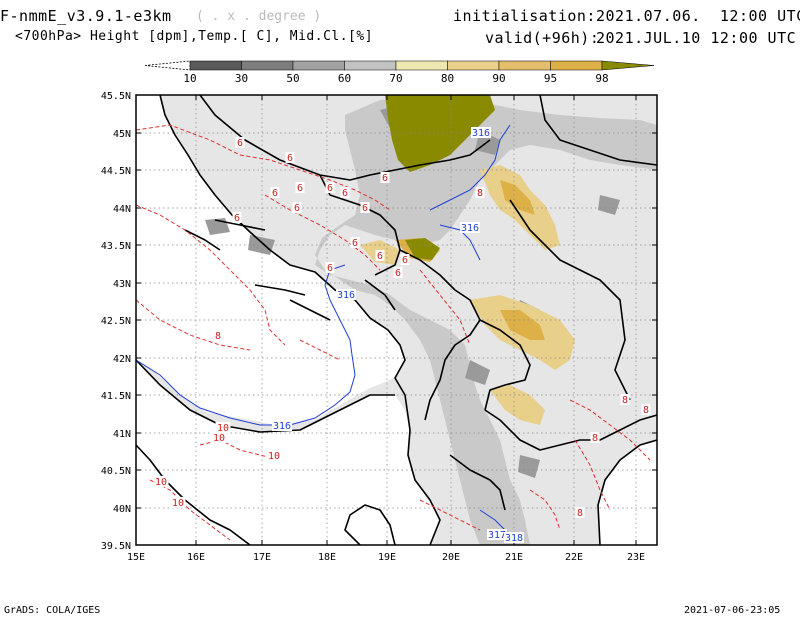  Describe the element at coordinates (386, 557) in the screenshot. I see `longitude-labels: 15E 16E 17E 18E 19E 20E 21E 22E 23E` at that location.